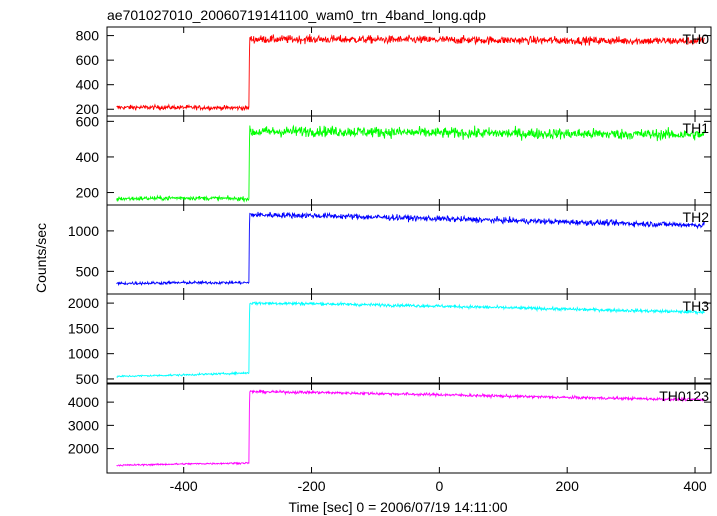 This screenshot has width=717, height=516. What do you see at coordinates (695, 486) in the screenshot?
I see `x-tick-label: 400` at bounding box center [695, 486].